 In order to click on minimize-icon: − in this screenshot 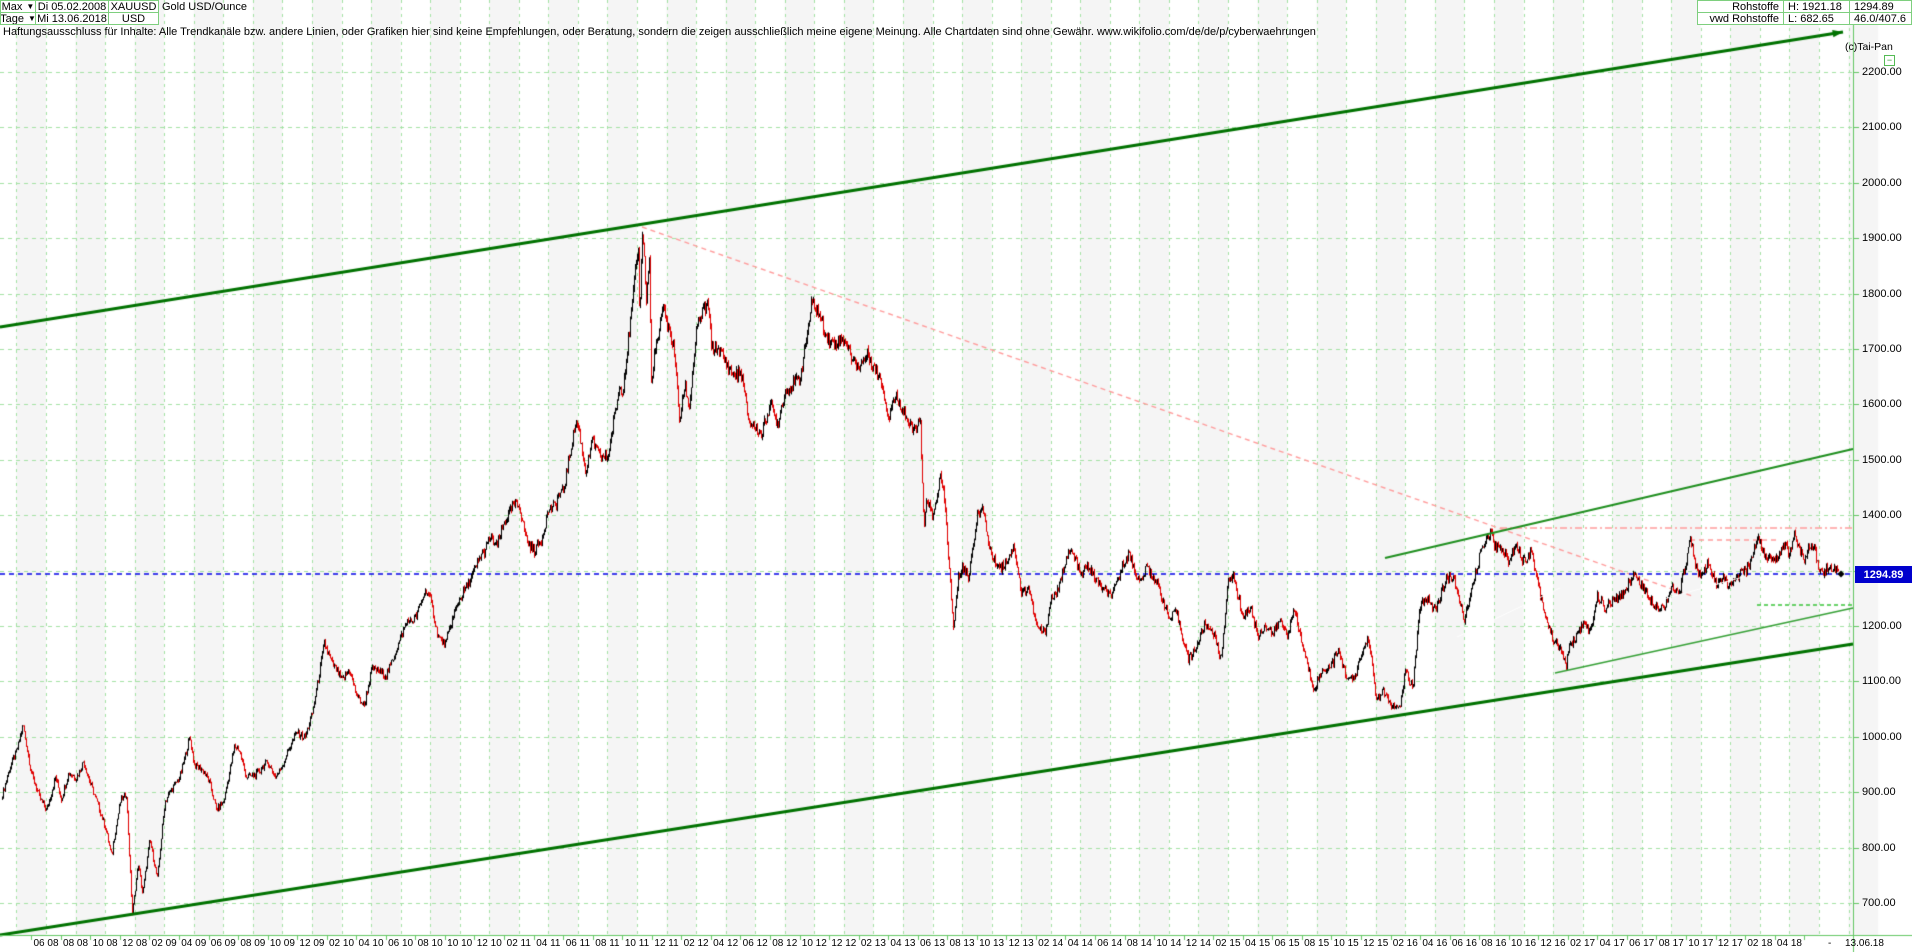, I will do `click(1889, 60)`.